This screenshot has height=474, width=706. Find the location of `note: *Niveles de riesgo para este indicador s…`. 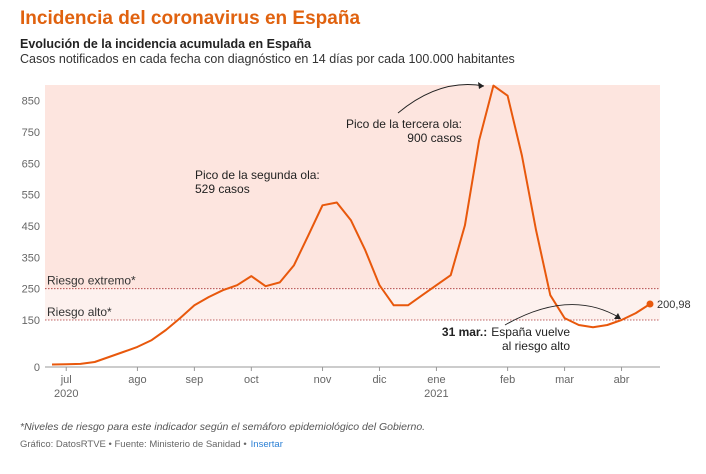

note: *Niveles de riesgo para este indicador s… is located at coordinates (222, 427).